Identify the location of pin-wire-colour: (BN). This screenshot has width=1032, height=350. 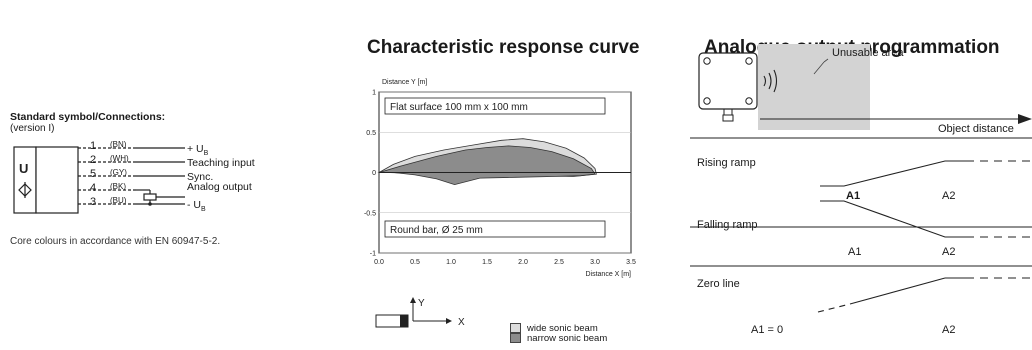
(118, 144).